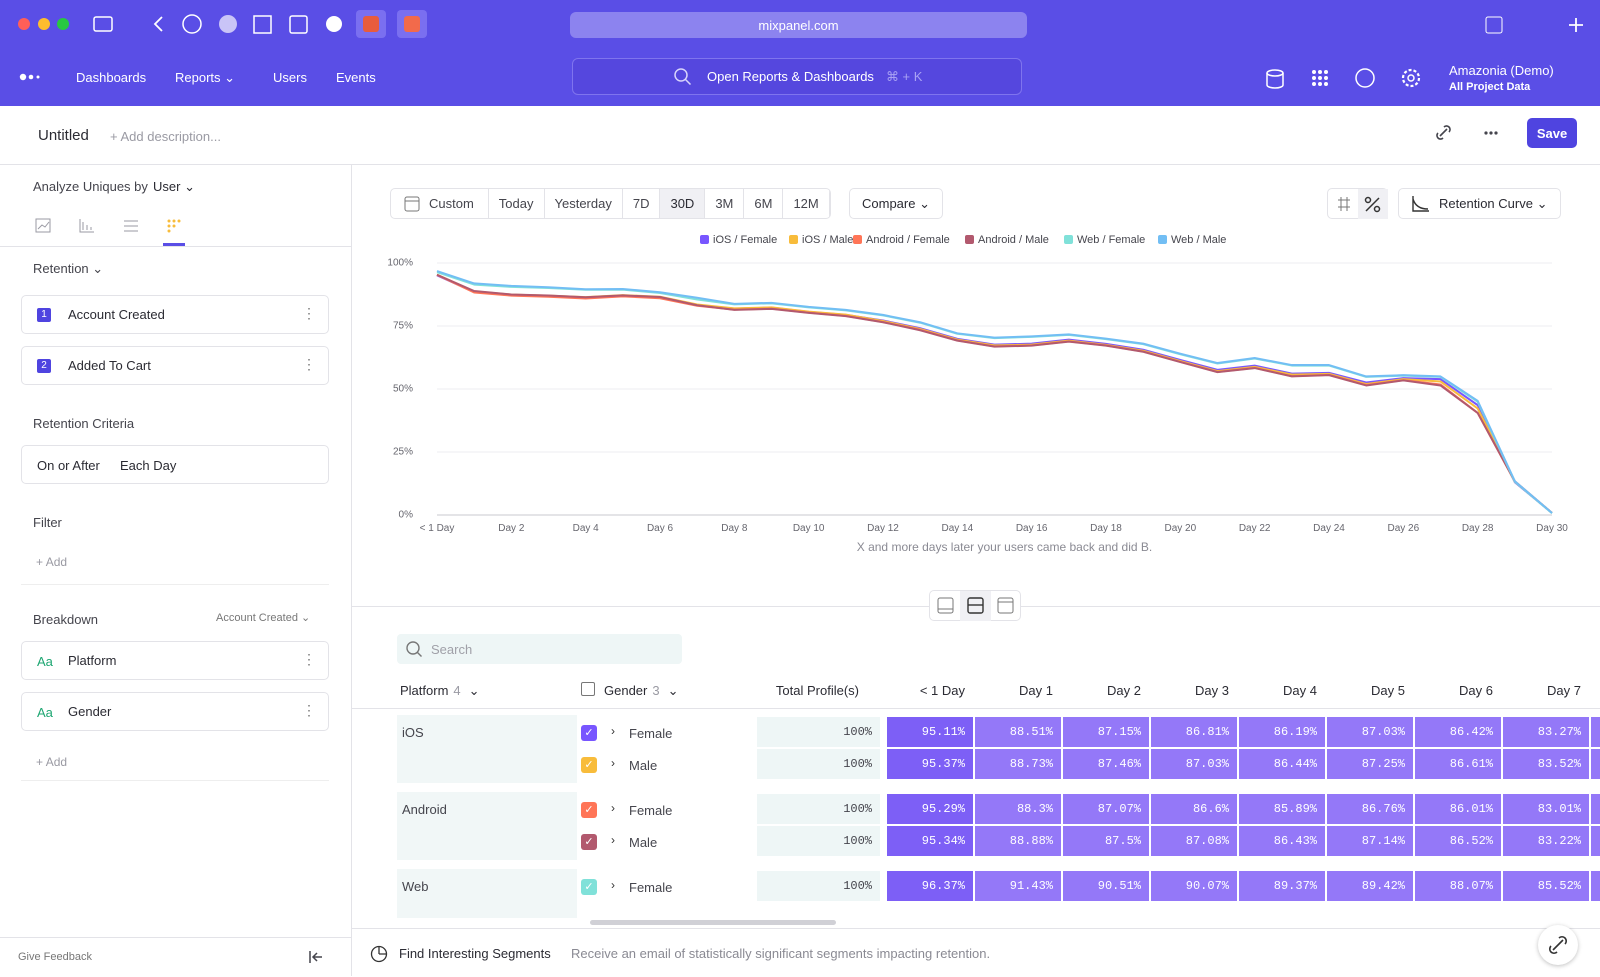  What do you see at coordinates (1546, 886) in the screenshot?
I see `retention-cell: 85.52%` at bounding box center [1546, 886].